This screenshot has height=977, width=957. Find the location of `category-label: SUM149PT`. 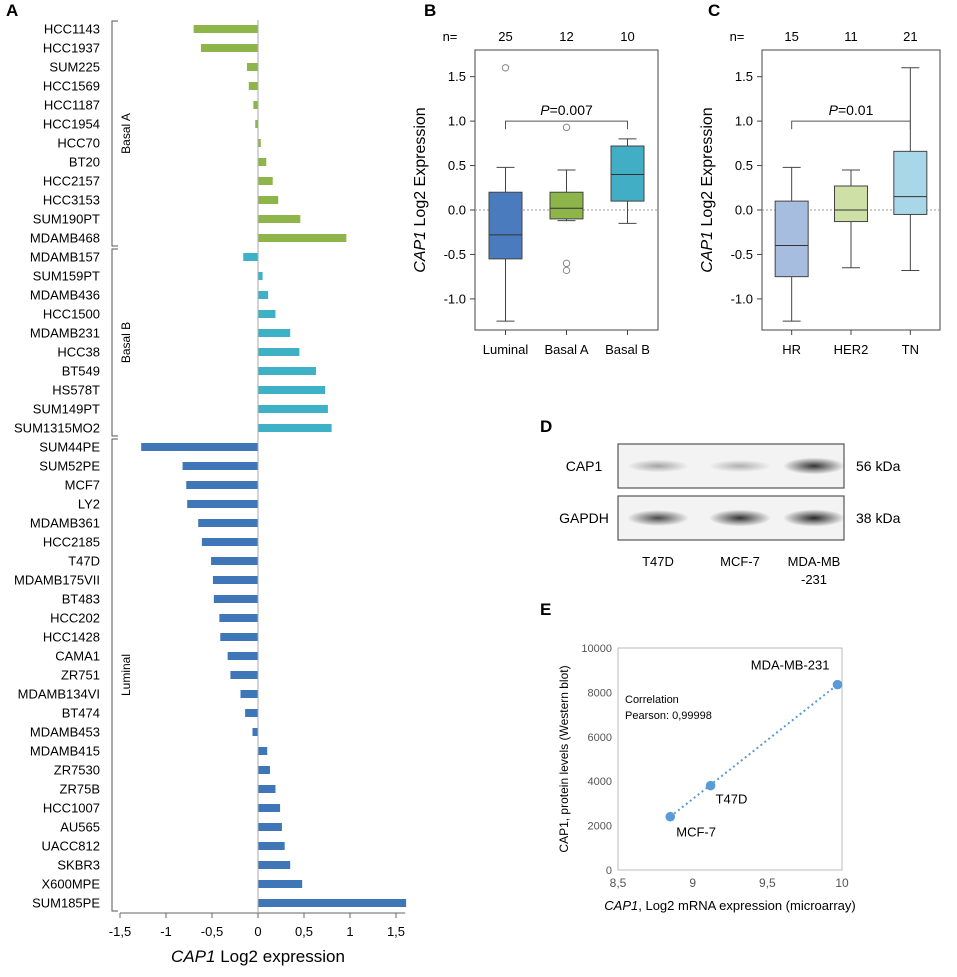

category-label: SUM149PT is located at coordinates (66, 409).